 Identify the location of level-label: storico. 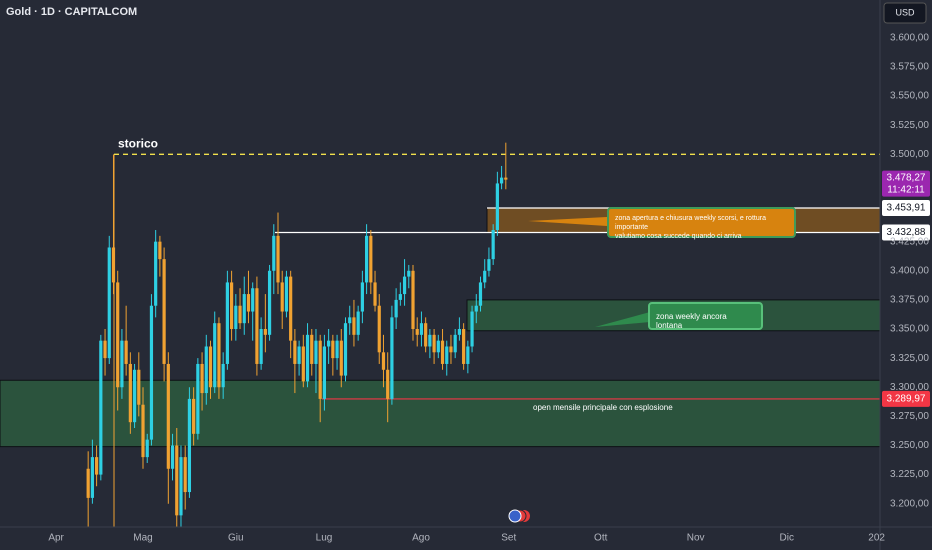
(138, 143).